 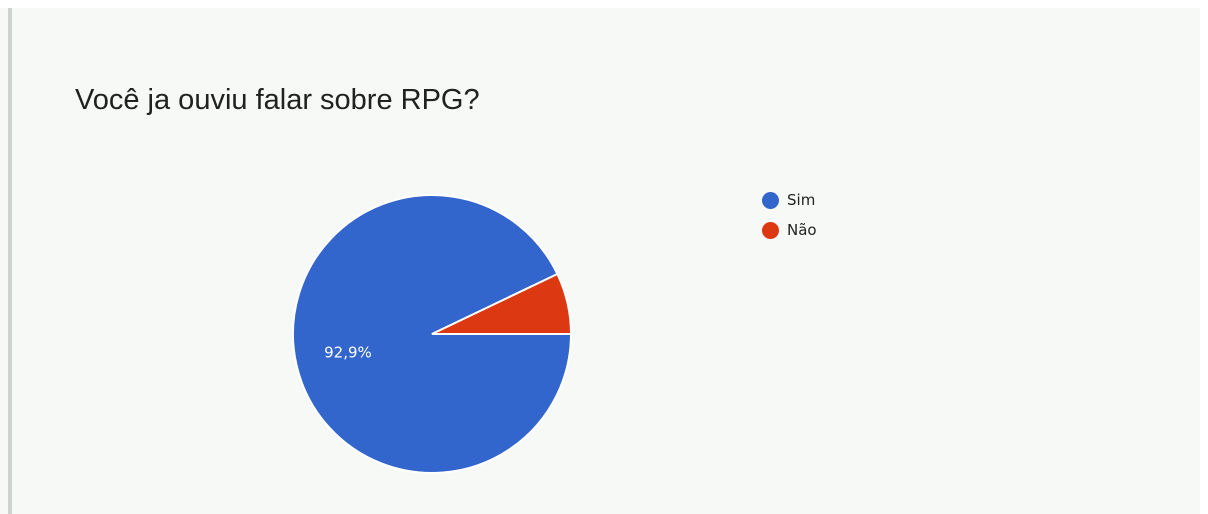 I want to click on card-left-border, so click(x=10, y=261).